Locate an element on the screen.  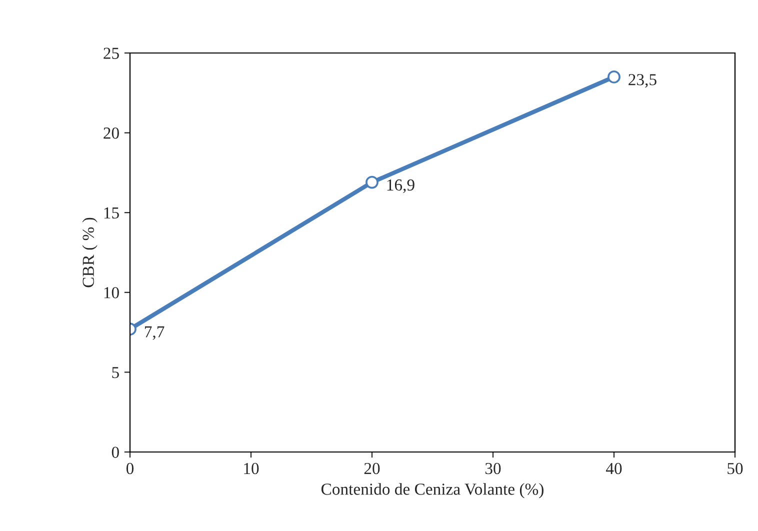
y-tick-label: 15 is located at coordinates (111, 213).